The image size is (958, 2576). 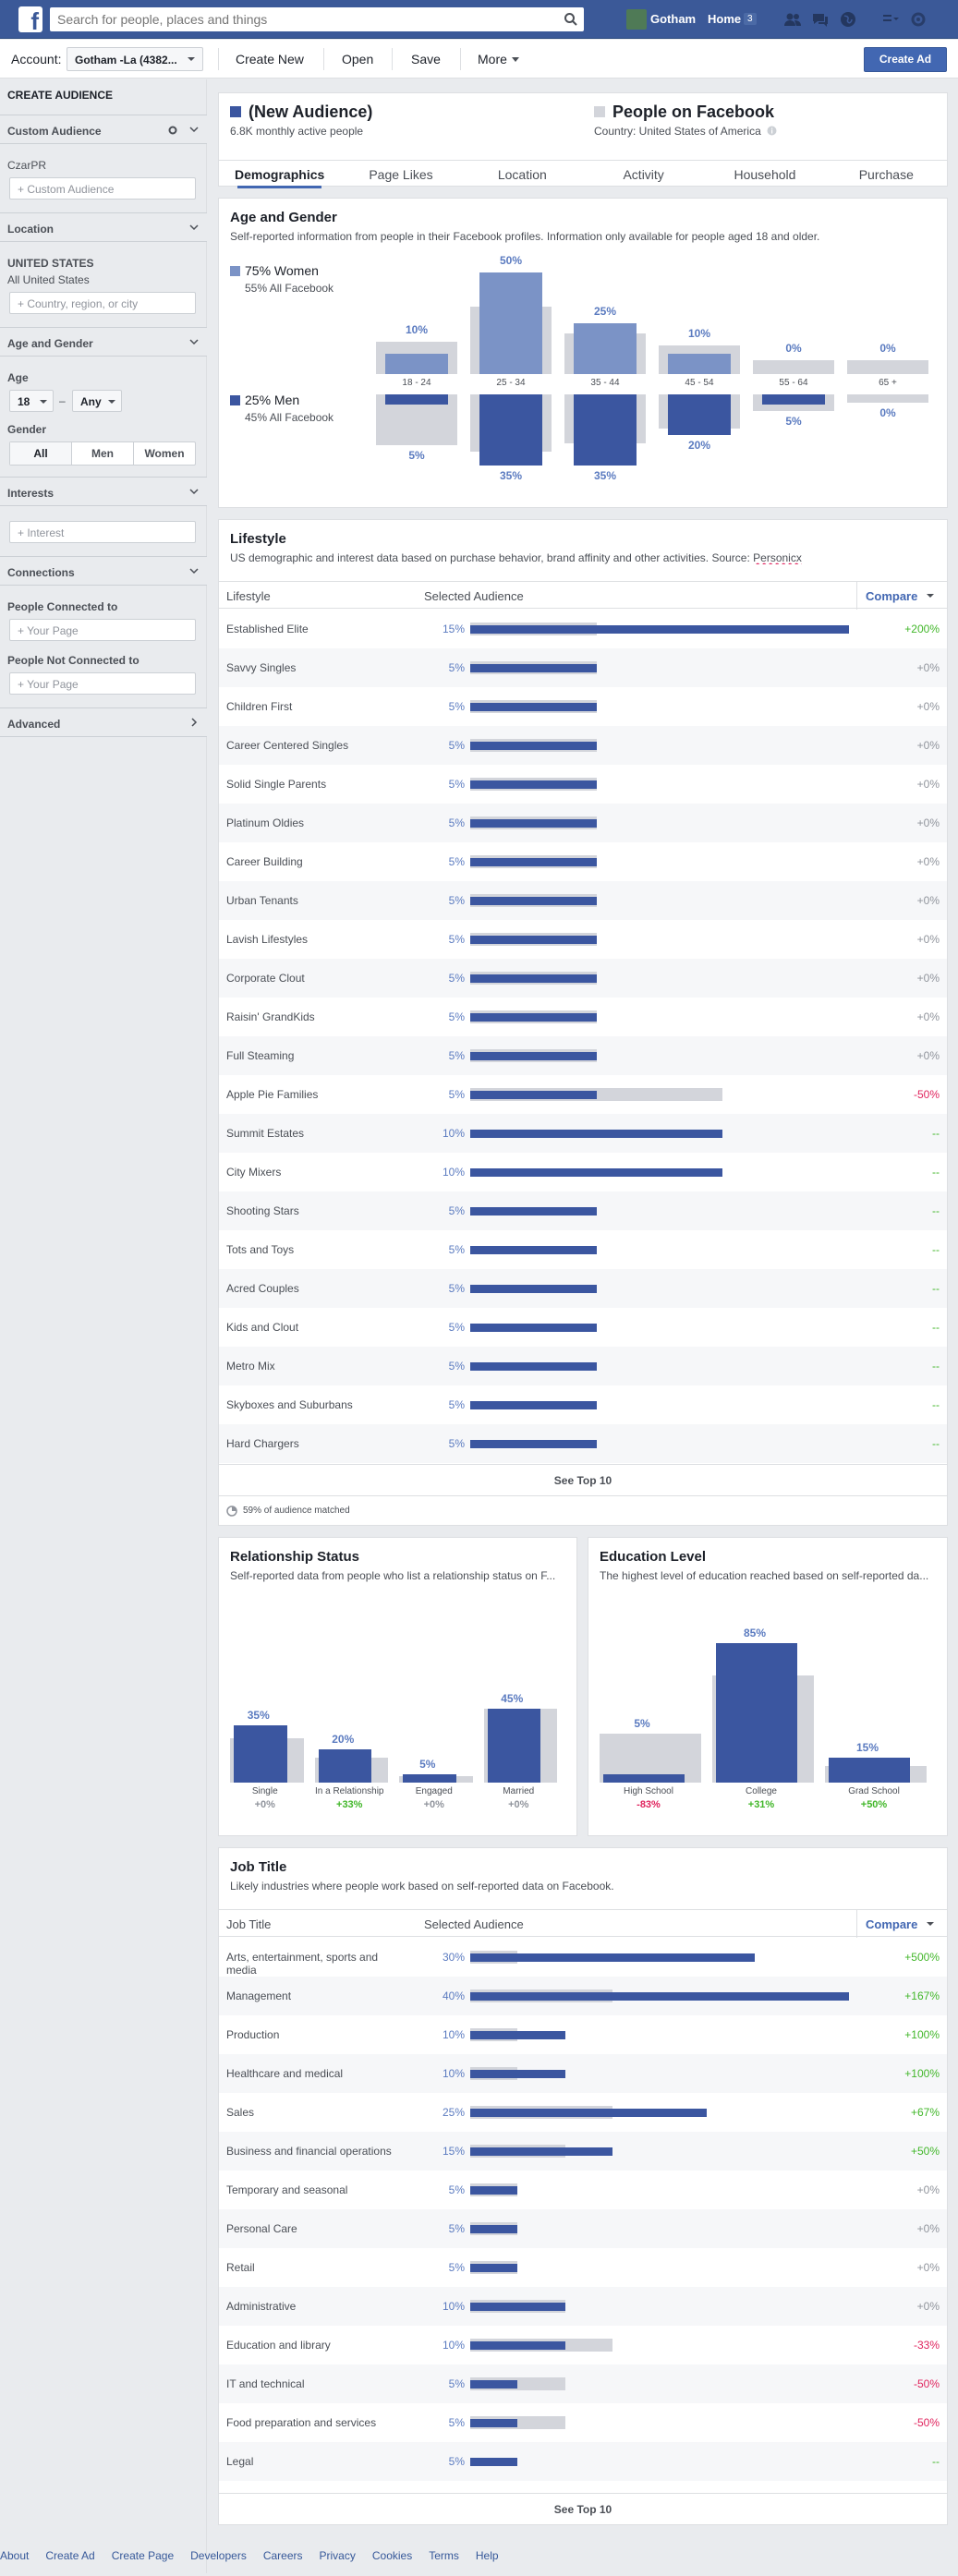 I want to click on source-link: Personicx, so click(x=778, y=557).